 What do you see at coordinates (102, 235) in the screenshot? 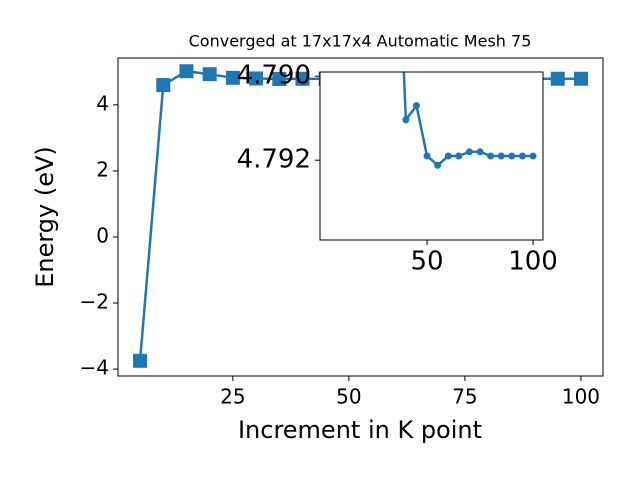
I see `y-tick-label: 0` at bounding box center [102, 235].